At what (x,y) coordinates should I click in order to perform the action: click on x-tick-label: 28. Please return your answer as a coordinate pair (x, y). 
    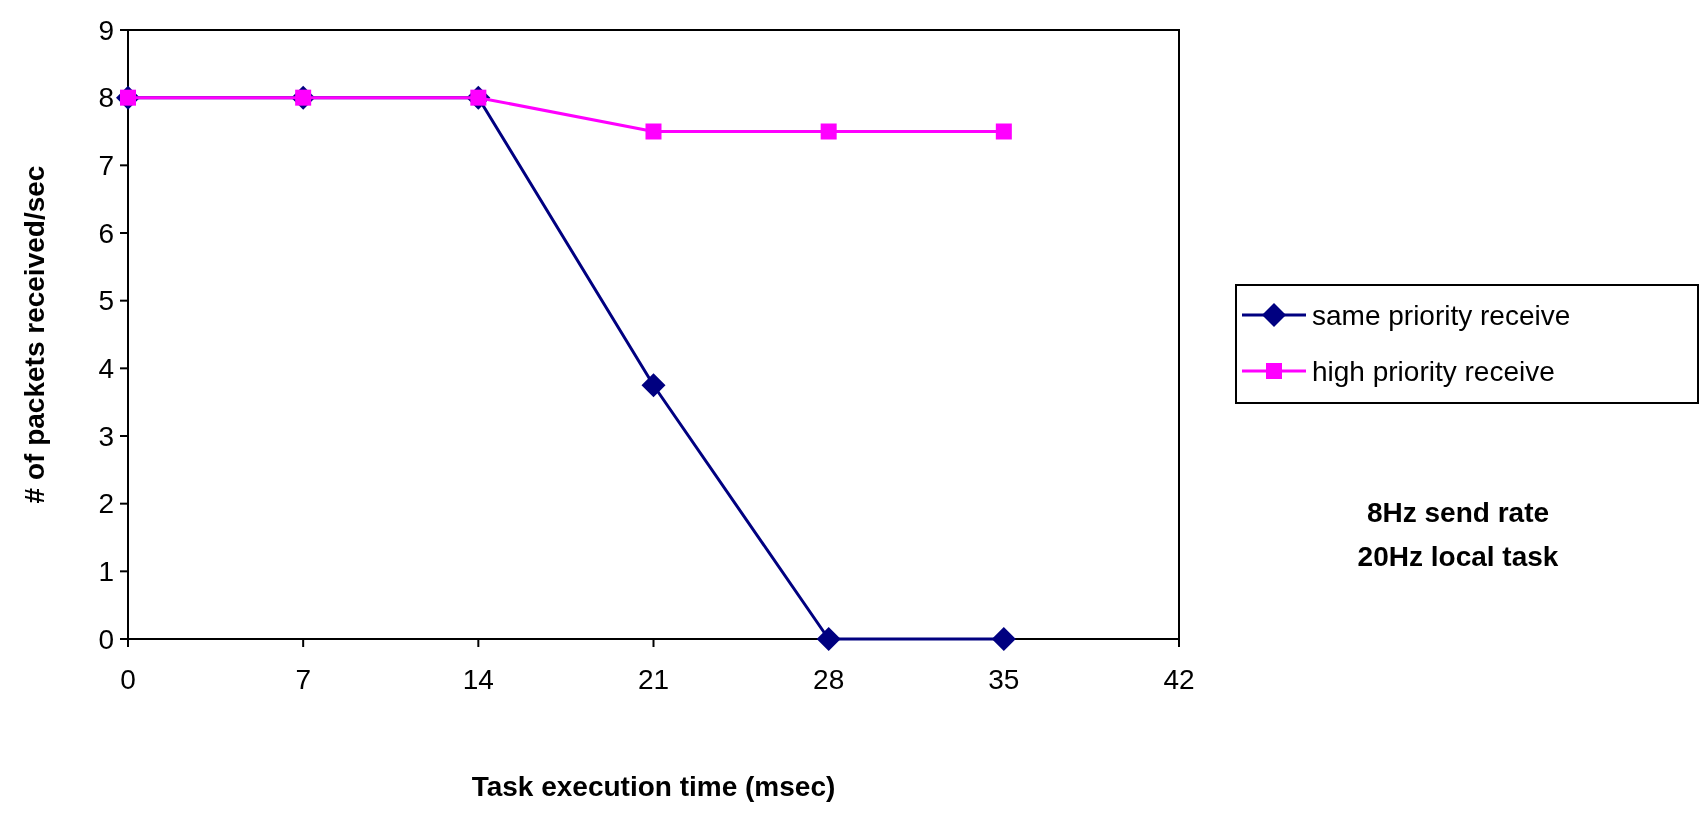
    Looking at the image, I should click on (829, 679).